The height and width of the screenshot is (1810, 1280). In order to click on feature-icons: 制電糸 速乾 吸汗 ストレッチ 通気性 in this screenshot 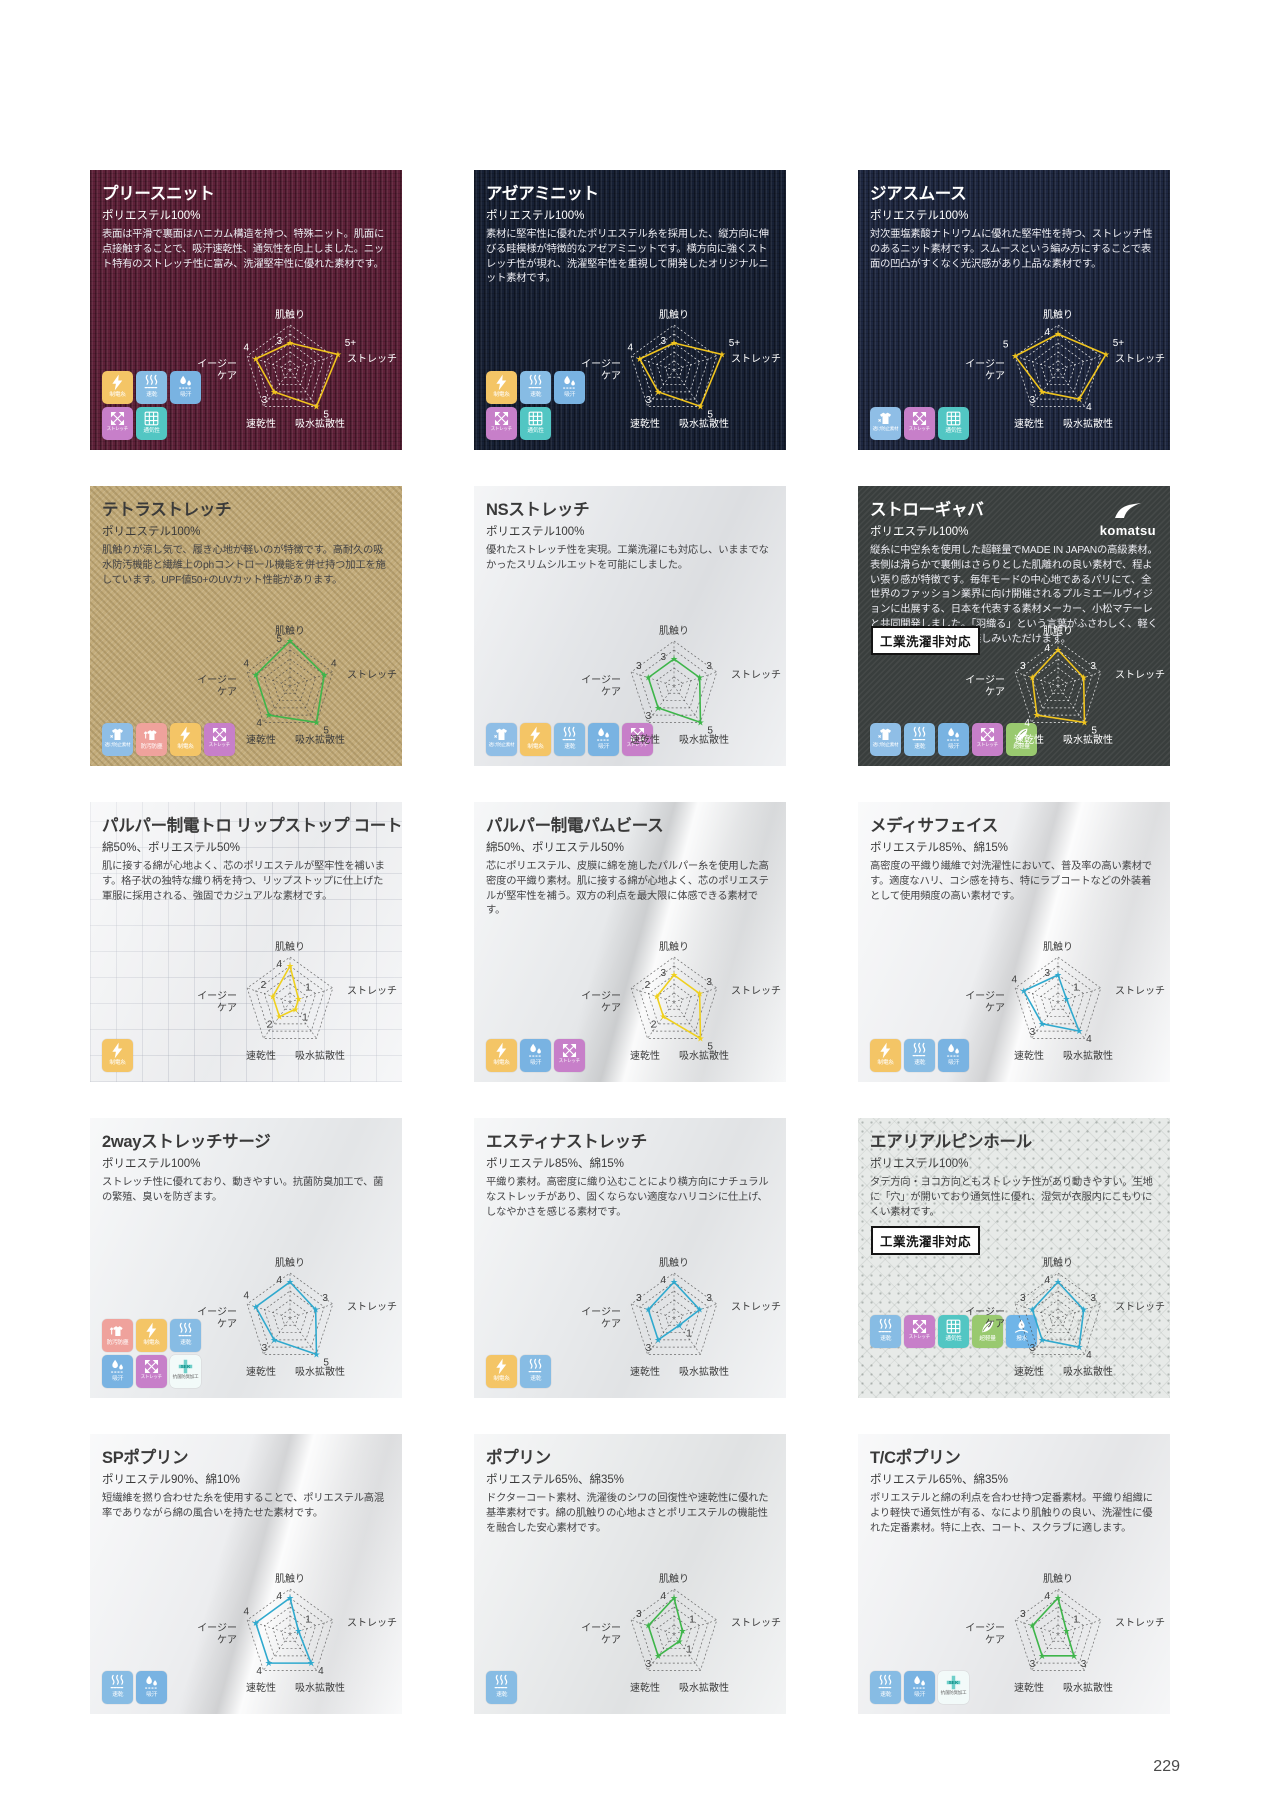, I will do `click(151, 405)`.